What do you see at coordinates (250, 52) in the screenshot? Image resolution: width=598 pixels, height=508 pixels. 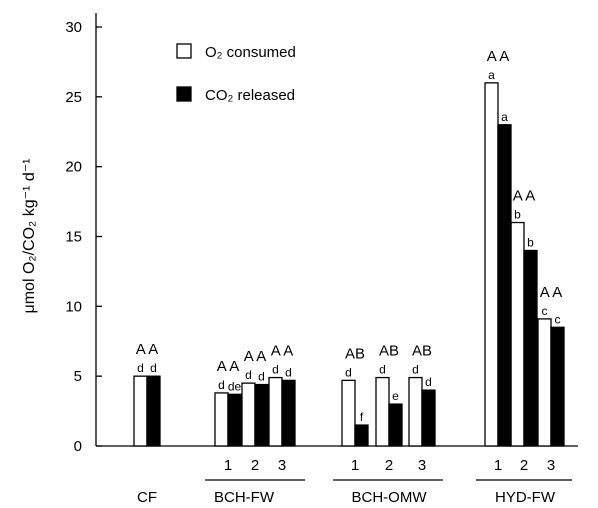 I see `legend-label-o2: O₂ consumed` at bounding box center [250, 52].